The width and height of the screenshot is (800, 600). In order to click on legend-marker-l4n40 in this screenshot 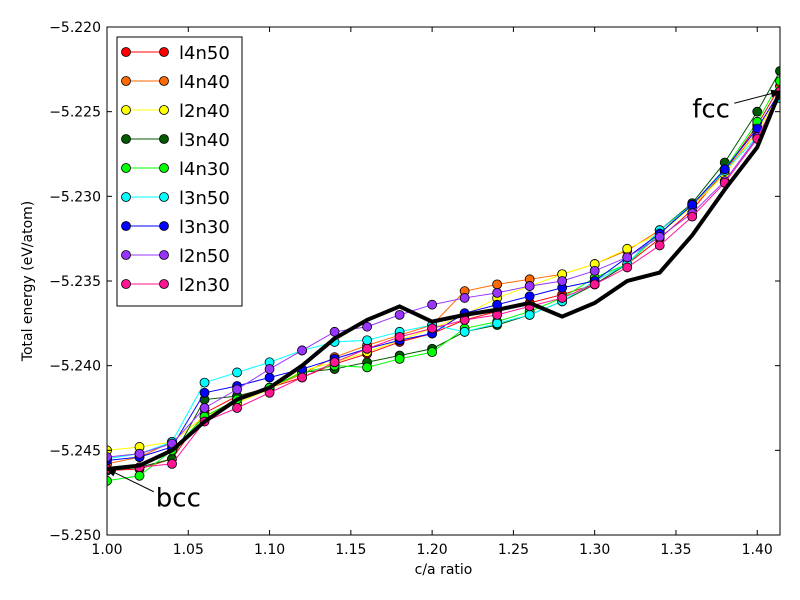, I will do `click(164, 81)`.